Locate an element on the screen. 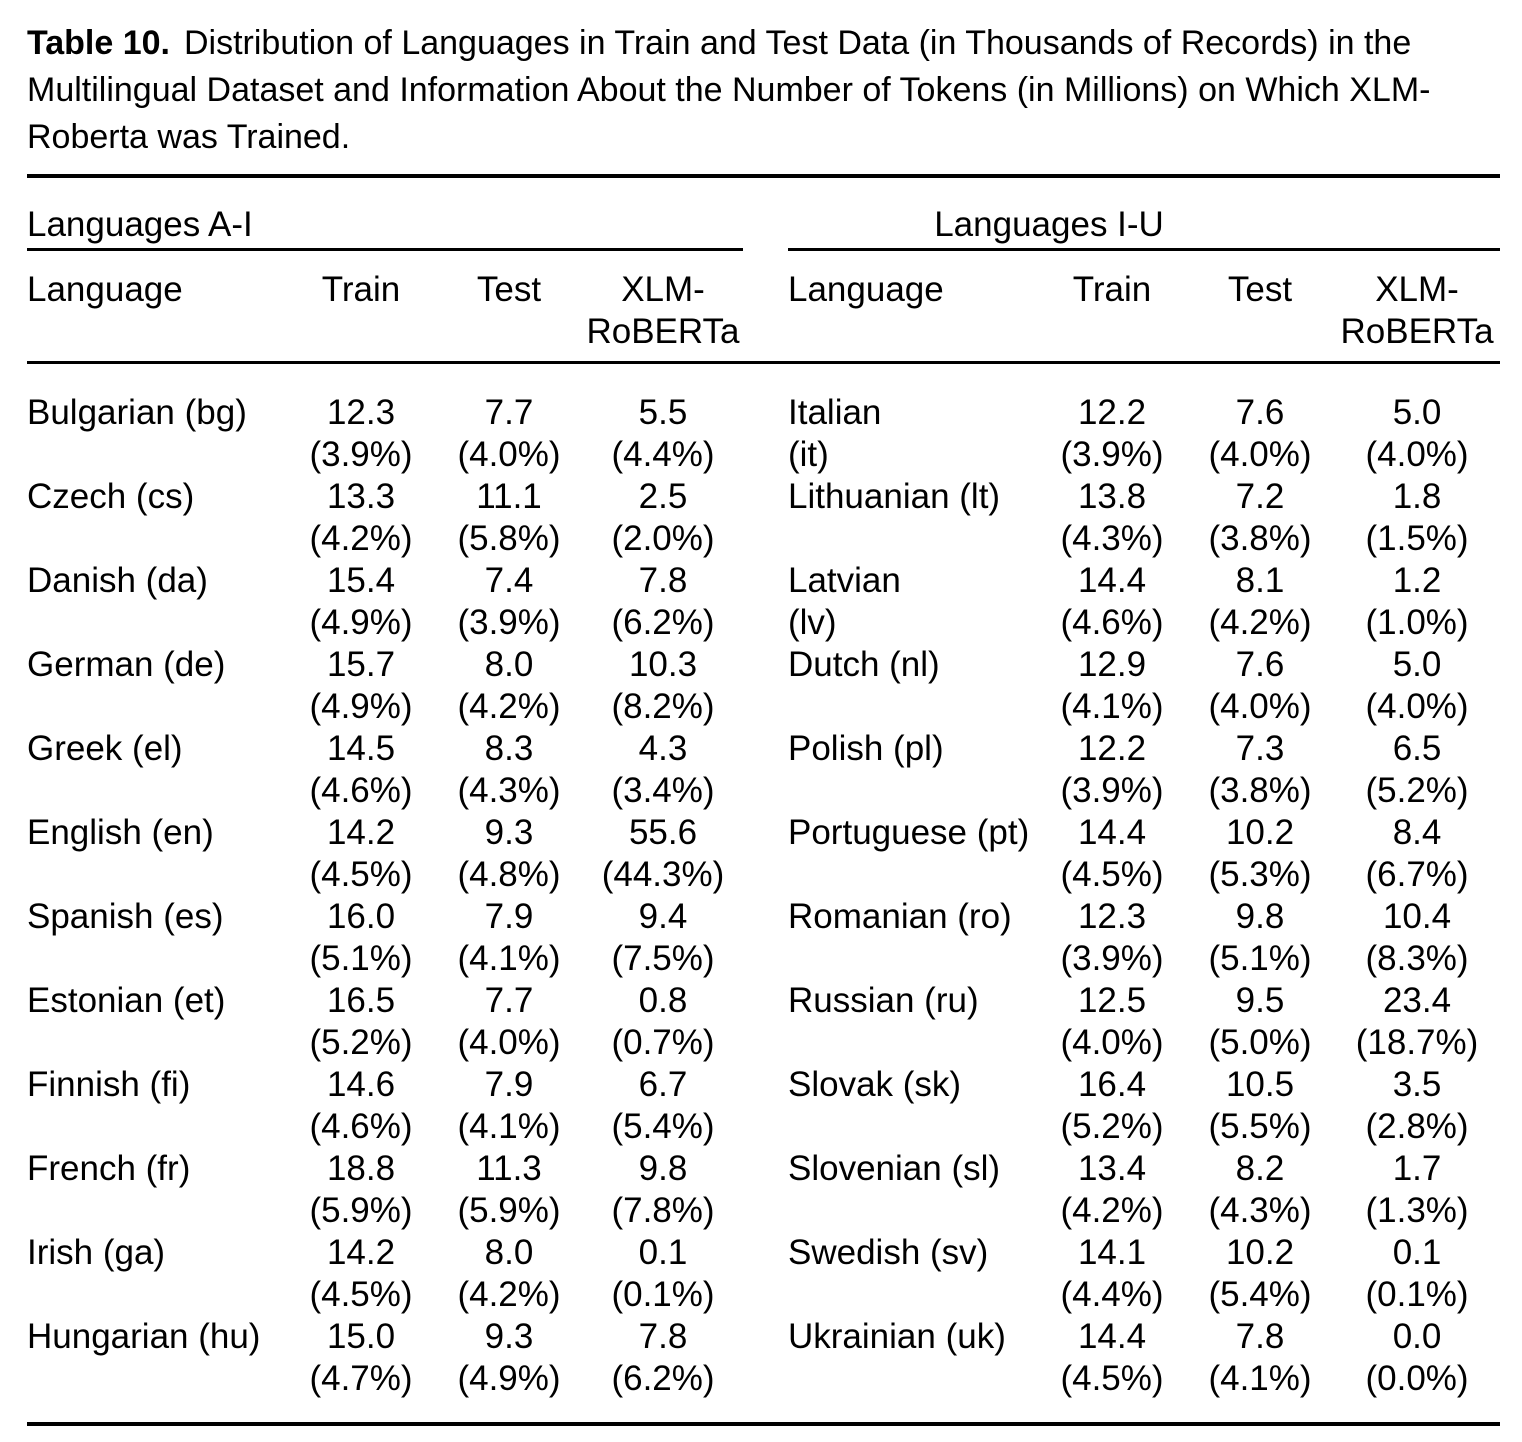 The image size is (1522, 1442). cell-secondary: (5.9%) is located at coordinates (361, 1210).